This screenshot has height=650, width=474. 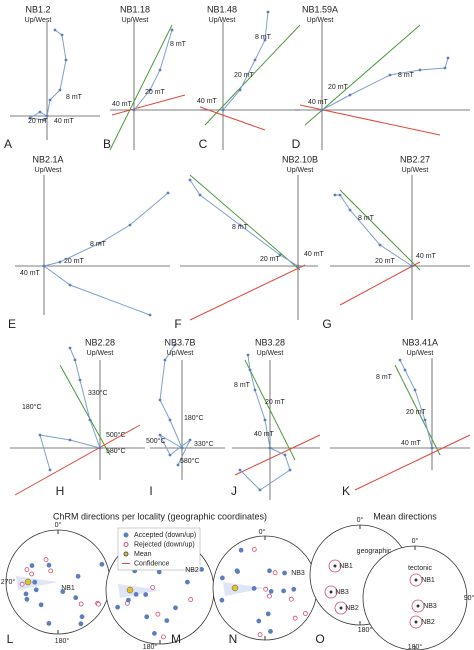 I want to click on legend-label: Mean, so click(x=143, y=554).